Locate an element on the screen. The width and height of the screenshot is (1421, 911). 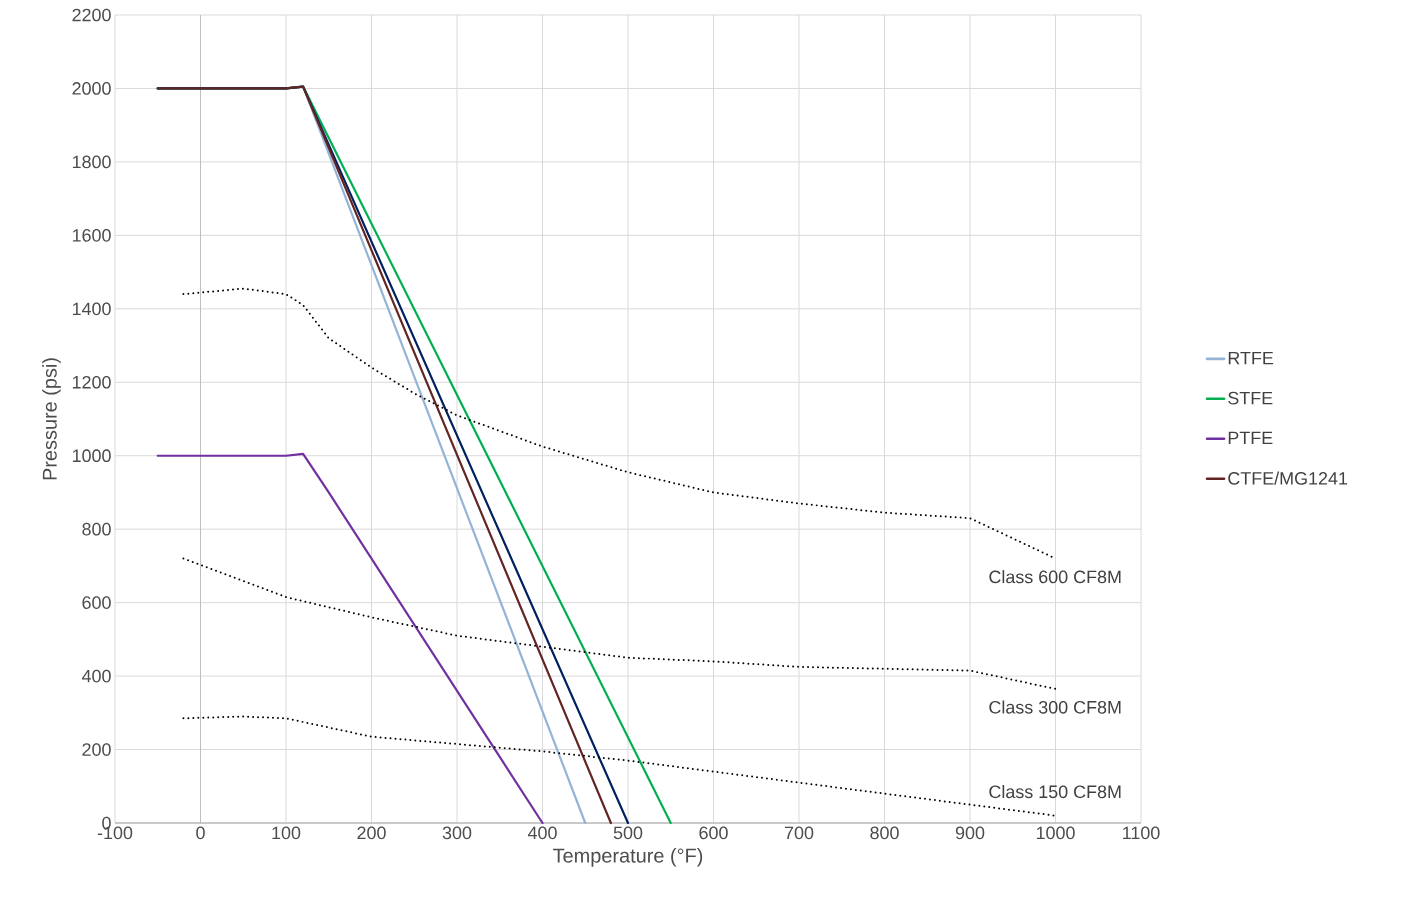
y-tick-label: 1800 is located at coordinates (91, 162).